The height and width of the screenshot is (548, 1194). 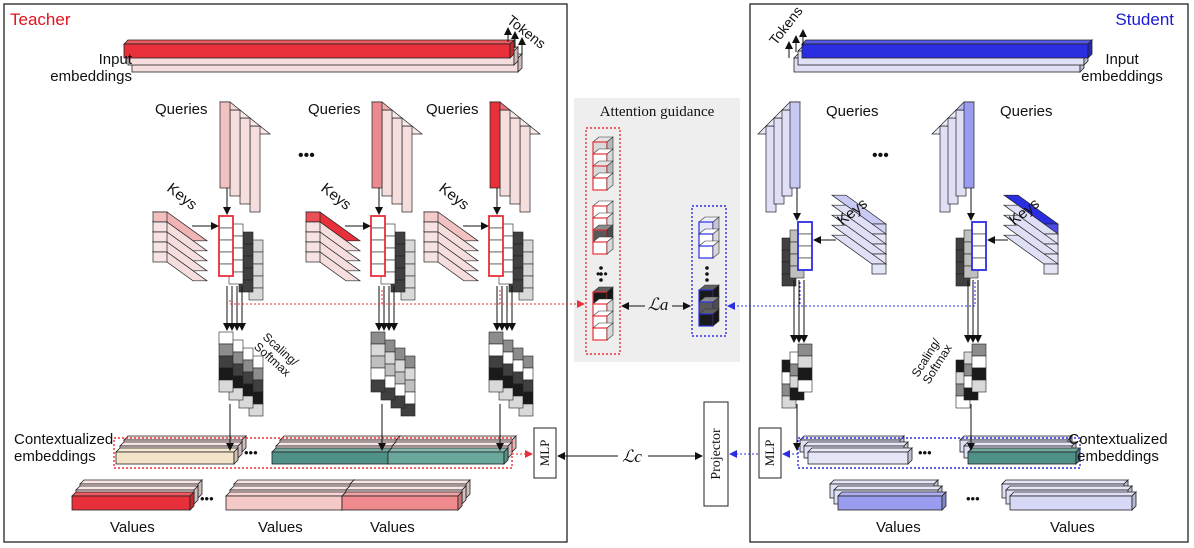 What do you see at coordinates (600, 184) in the screenshot?
I see `guidance-teacher-col-1-cell` at bounding box center [600, 184].